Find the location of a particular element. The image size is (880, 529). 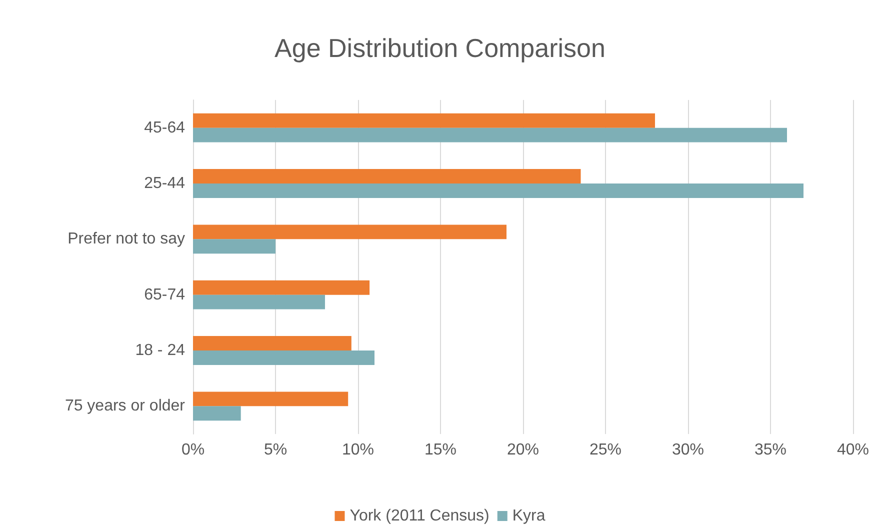

y-tick-label: 18 - 24 is located at coordinates (160, 350).